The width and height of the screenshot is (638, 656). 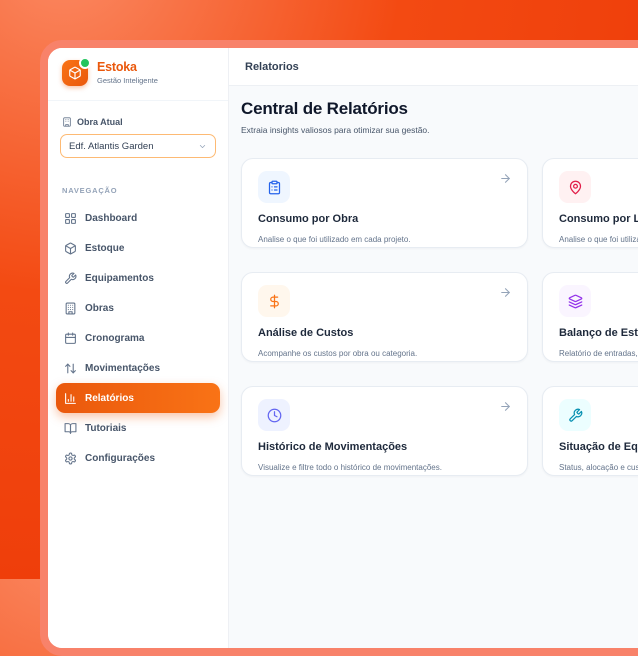 What do you see at coordinates (138, 428) in the screenshot?
I see `sidebar-item-tutoriais: Tutoriais` at bounding box center [138, 428].